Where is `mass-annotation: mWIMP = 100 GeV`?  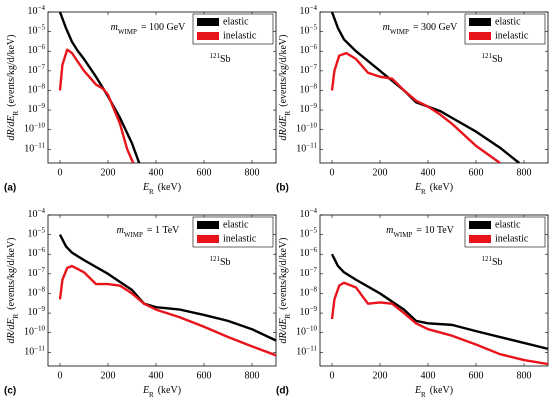 mass-annotation: mWIMP = 100 GeV is located at coordinates (149, 28).